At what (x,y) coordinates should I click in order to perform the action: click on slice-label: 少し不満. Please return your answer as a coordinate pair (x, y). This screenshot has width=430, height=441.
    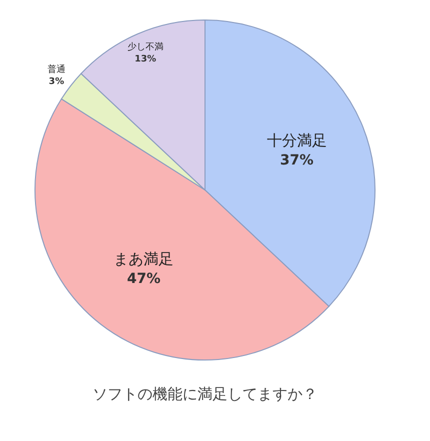
    Looking at the image, I should click on (145, 46).